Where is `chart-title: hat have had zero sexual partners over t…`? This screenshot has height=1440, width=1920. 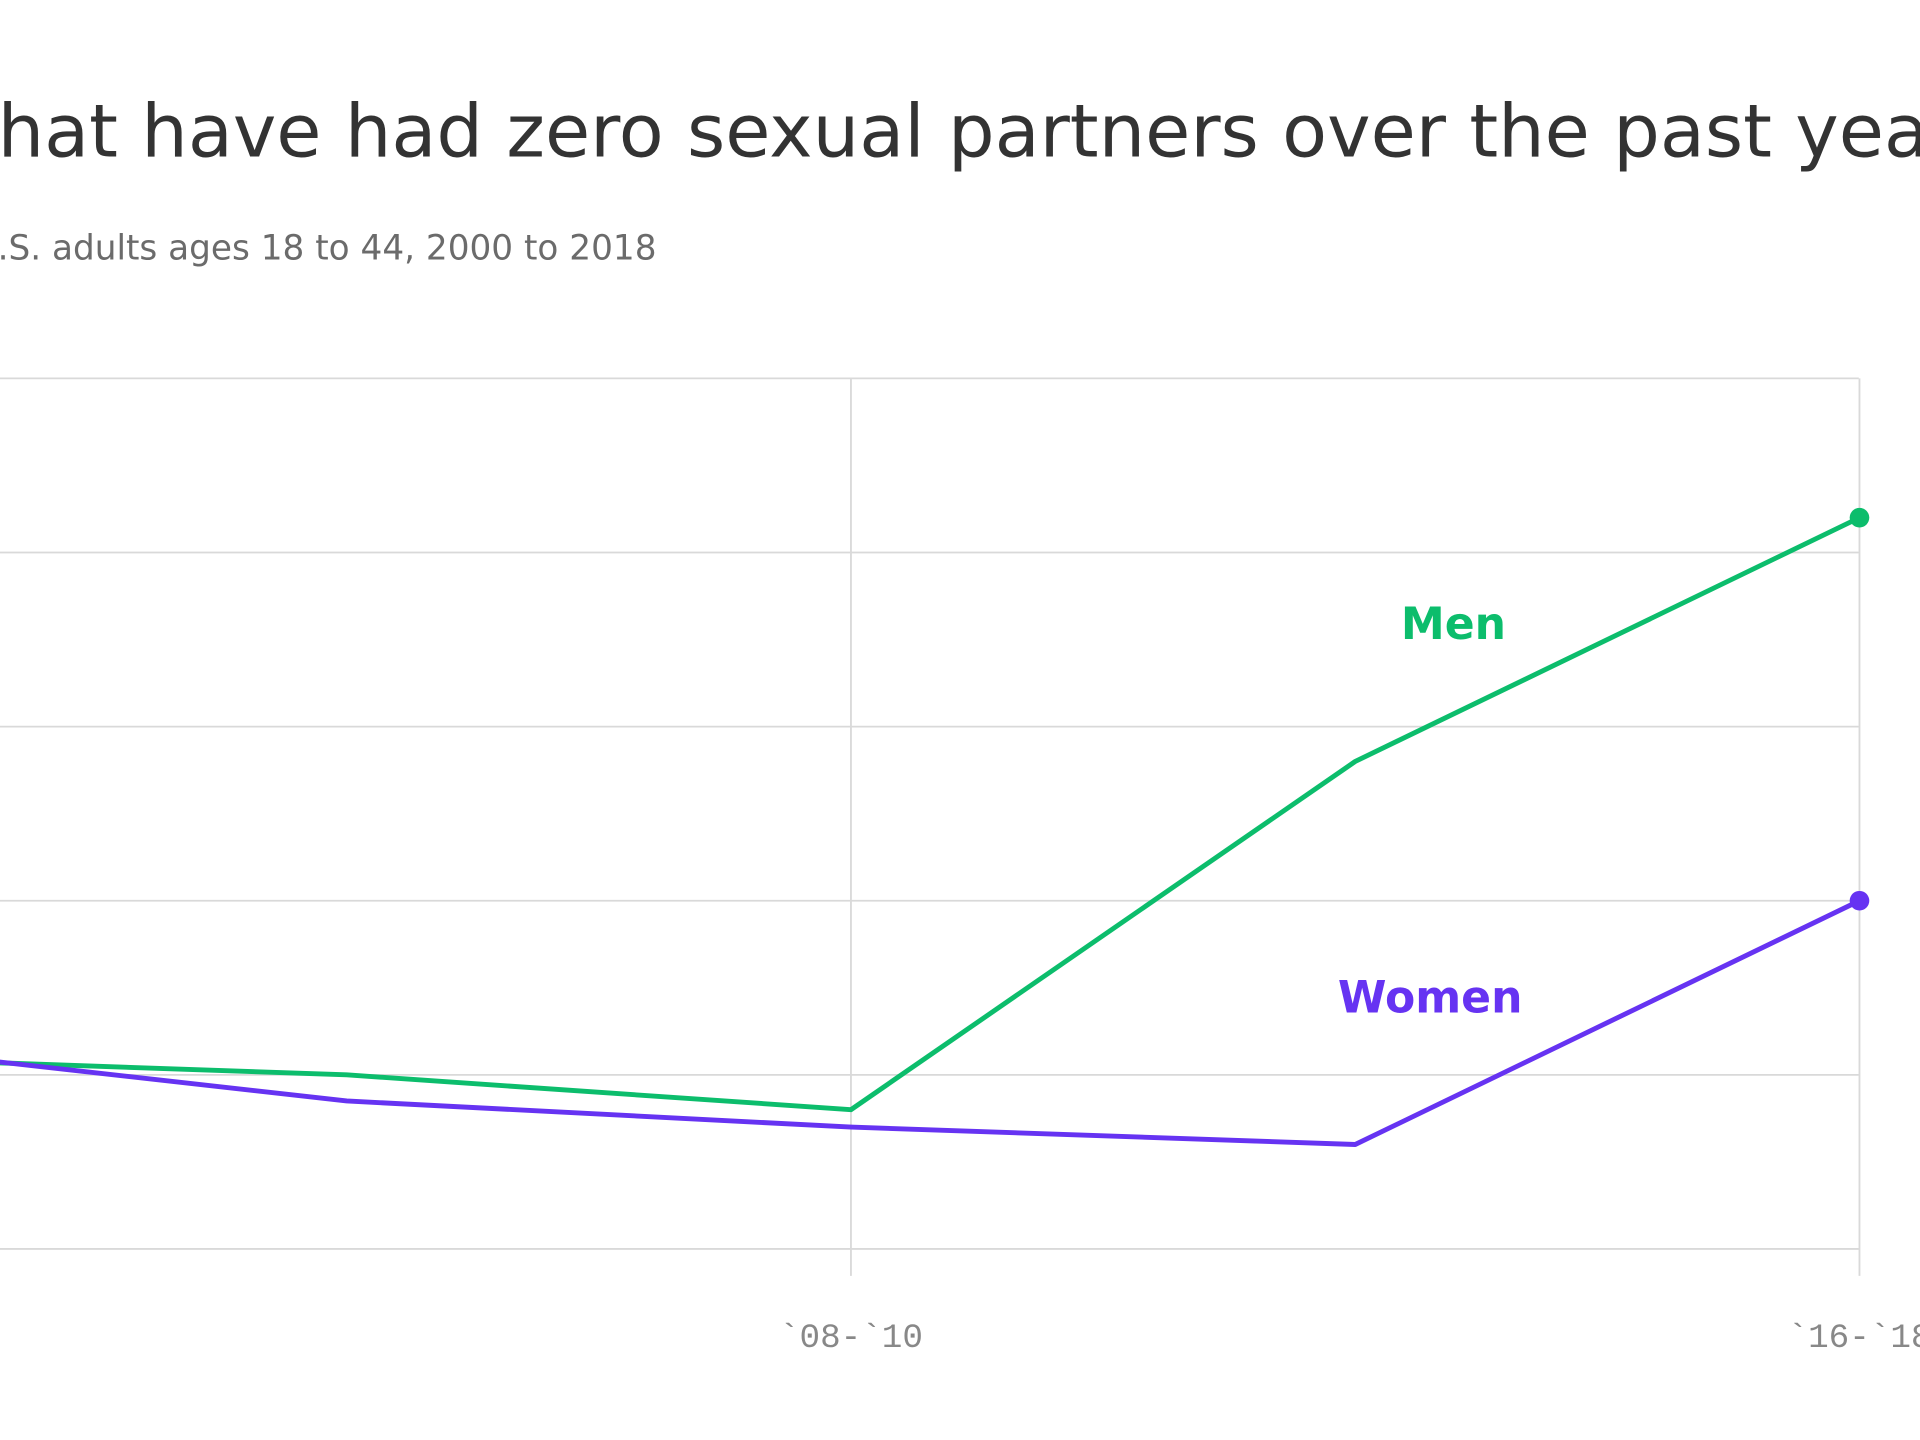 chart-title: hat have had zero sexual partners over t… is located at coordinates (960, 132).